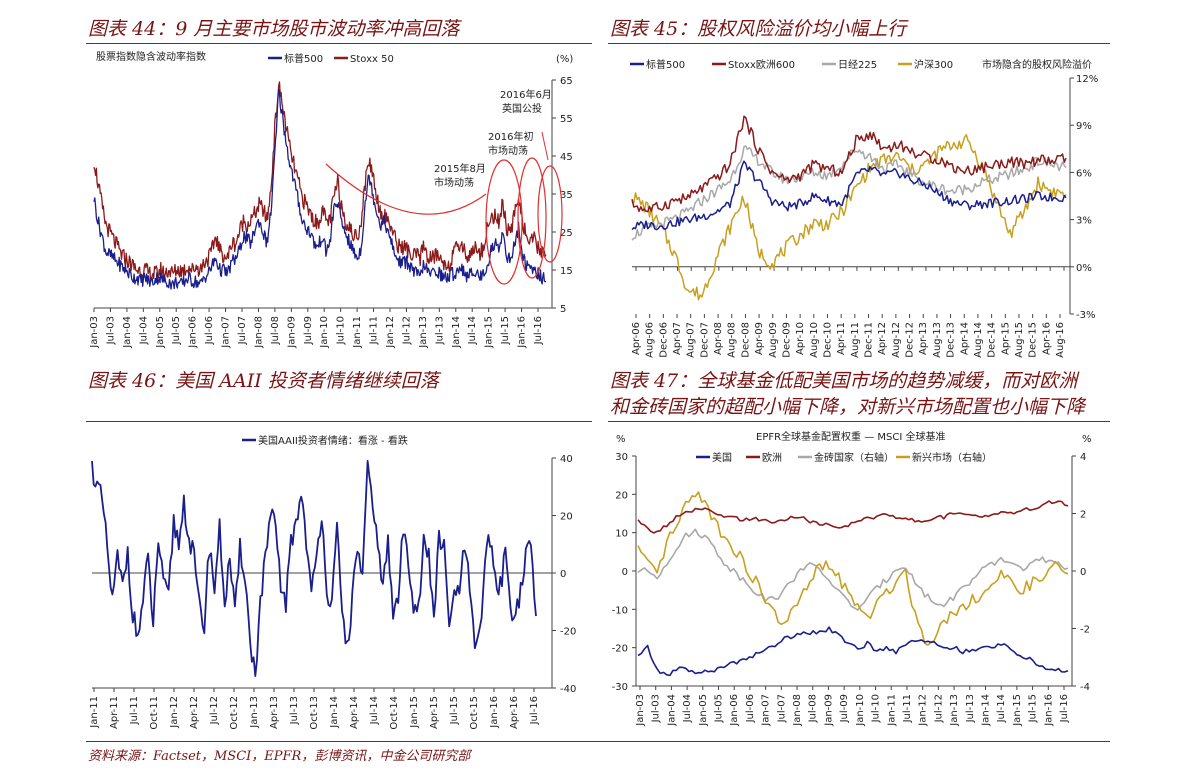 This screenshot has height=784, width=1191. I want to click on fig45-legend-label: 标普500, so click(665, 64).